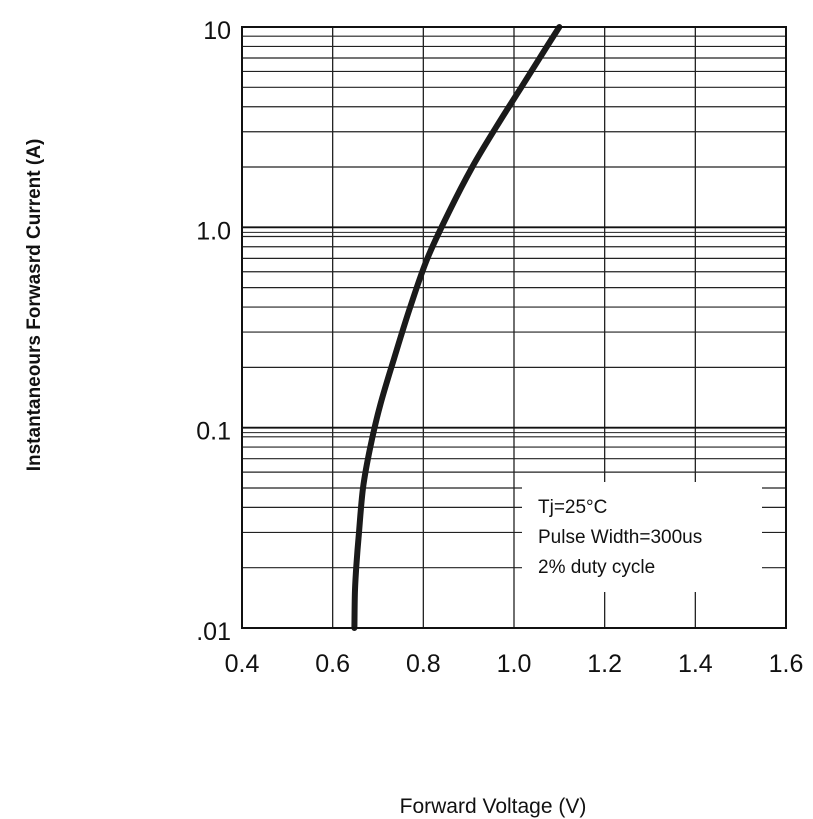 Image resolution: width=813 pixels, height=819 pixels. I want to click on x-tick-label: 0.6, so click(332, 664).